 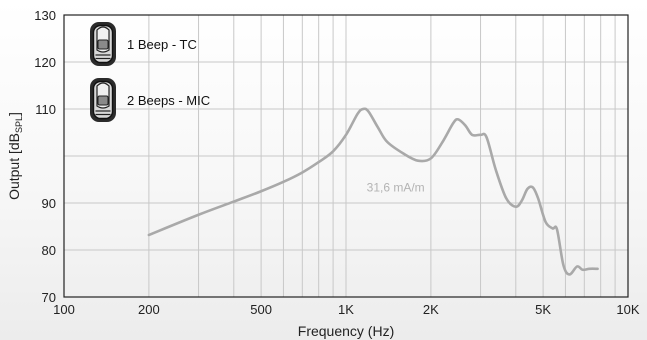 What do you see at coordinates (45, 62) in the screenshot?
I see `y-tick-label: 120` at bounding box center [45, 62].